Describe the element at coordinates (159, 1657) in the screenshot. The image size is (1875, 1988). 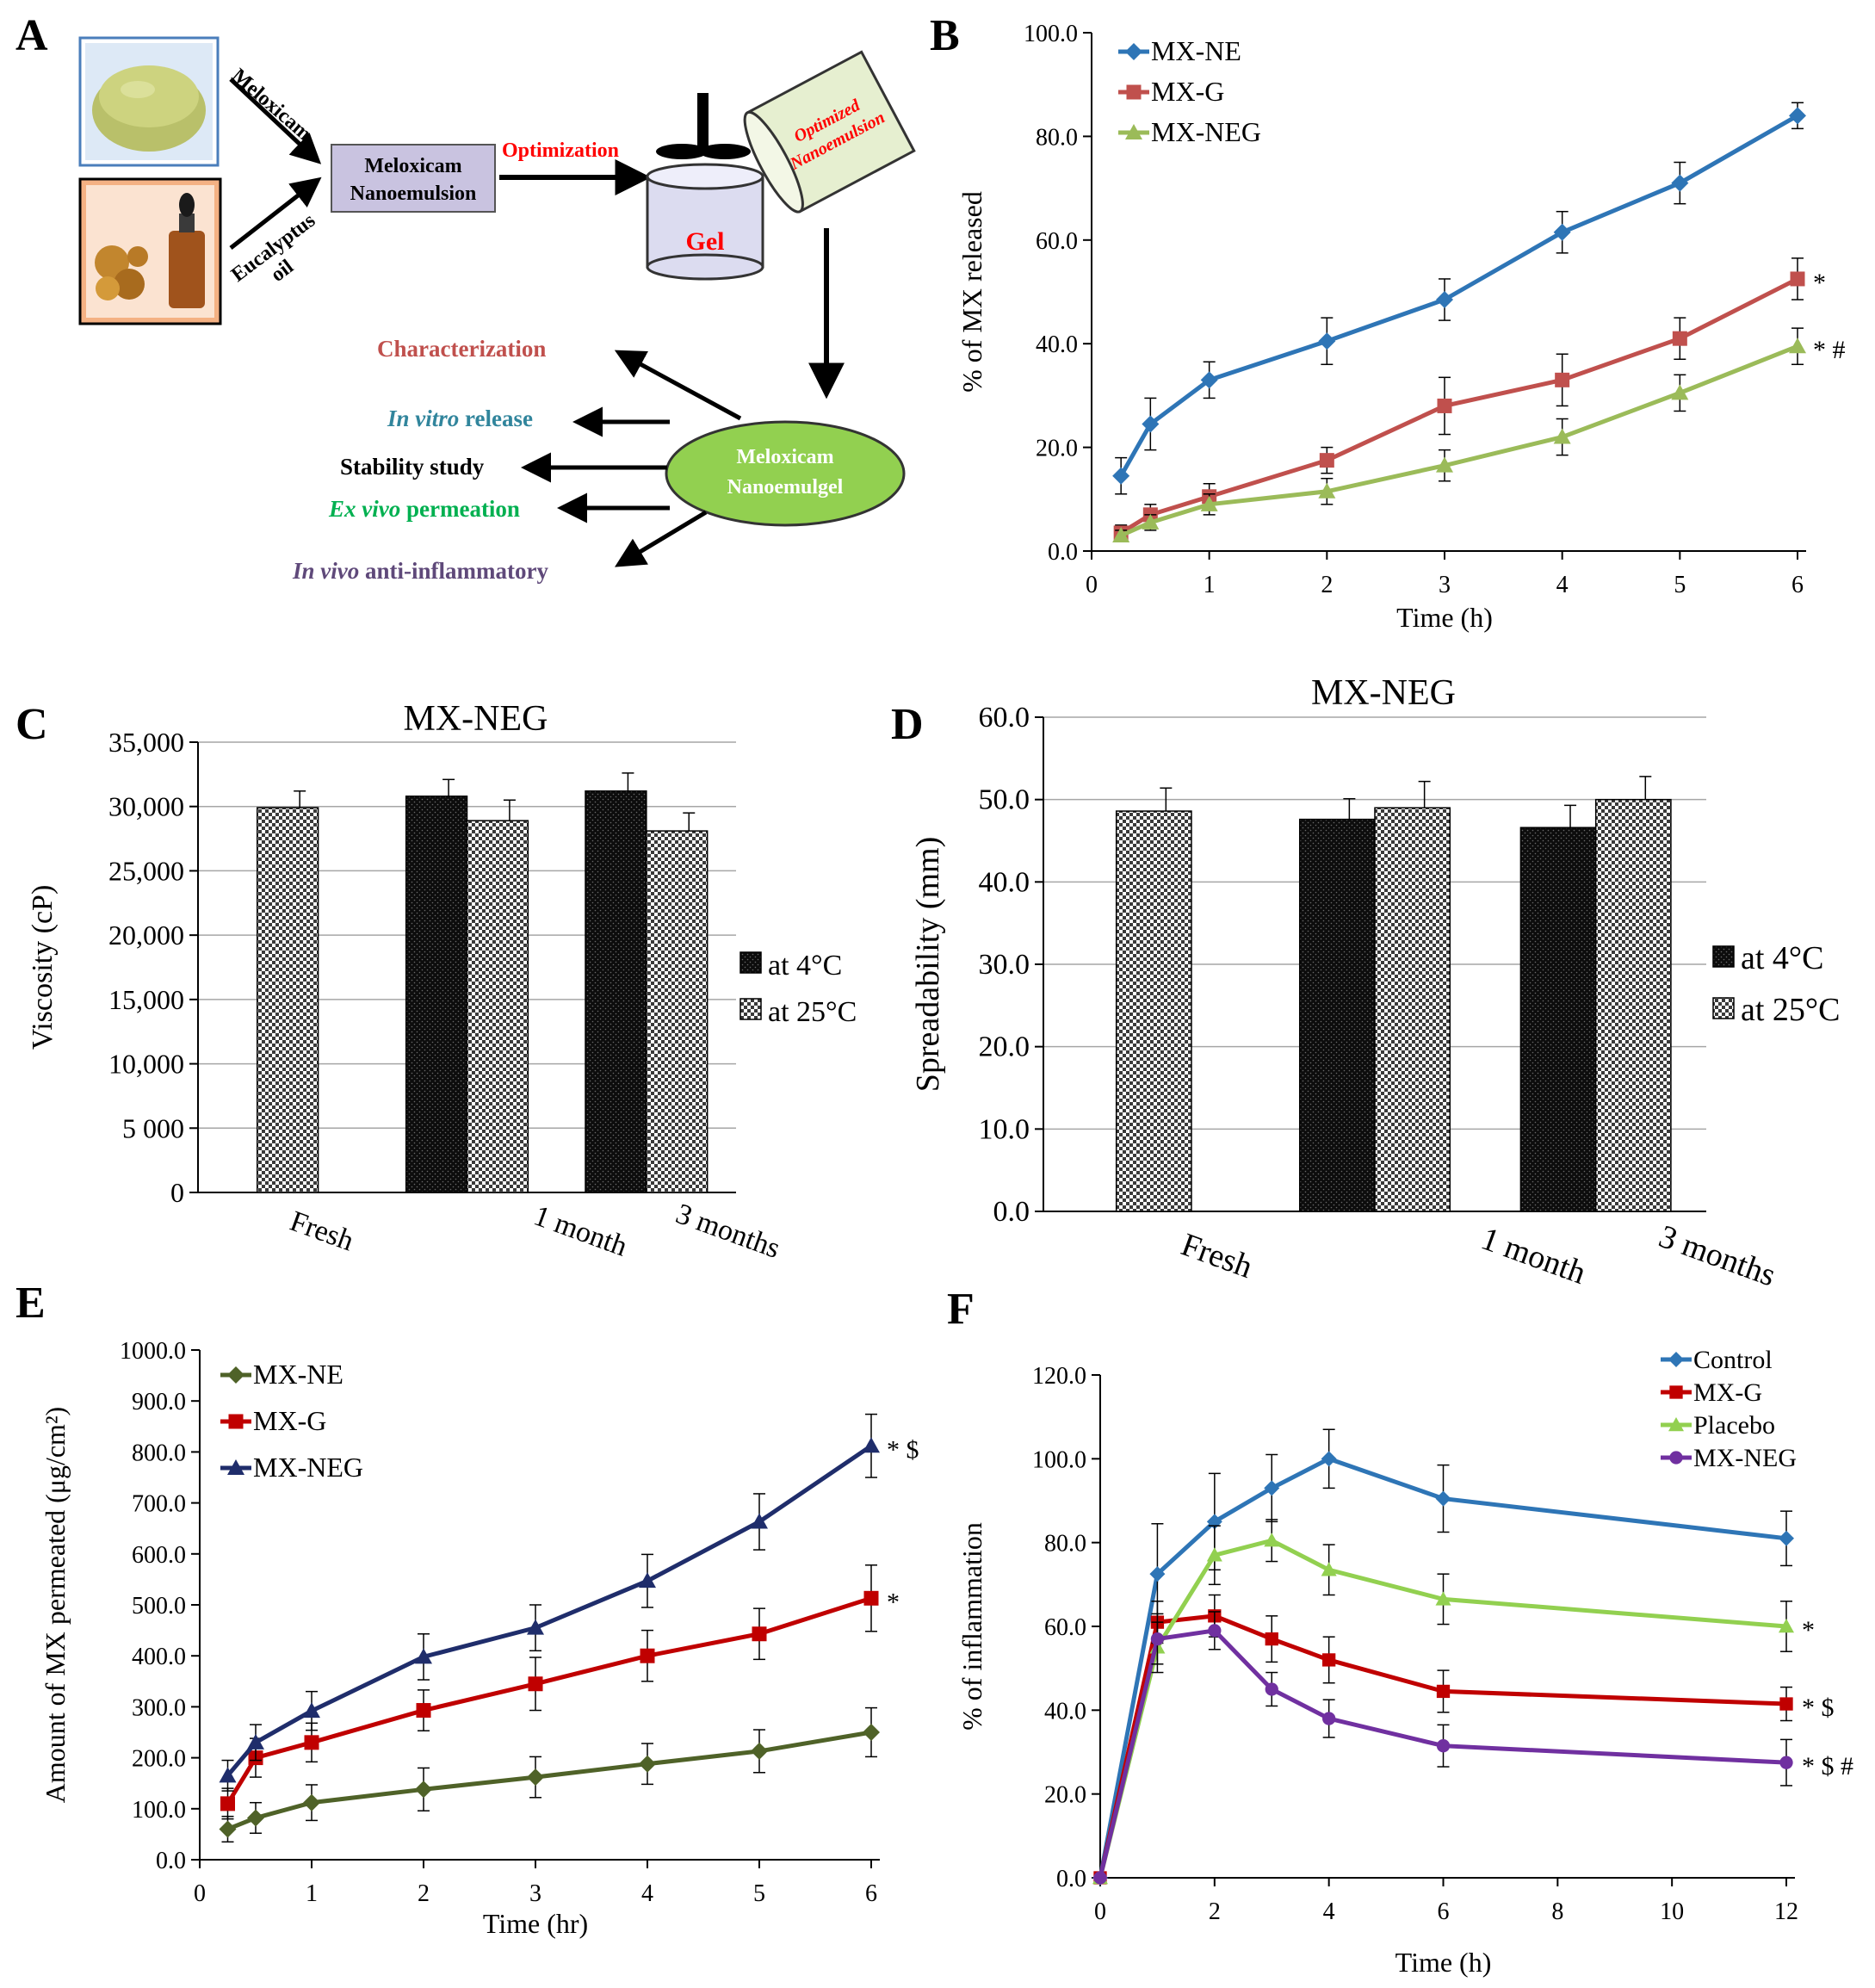
I see `y-tick-label: 400.0` at that location.